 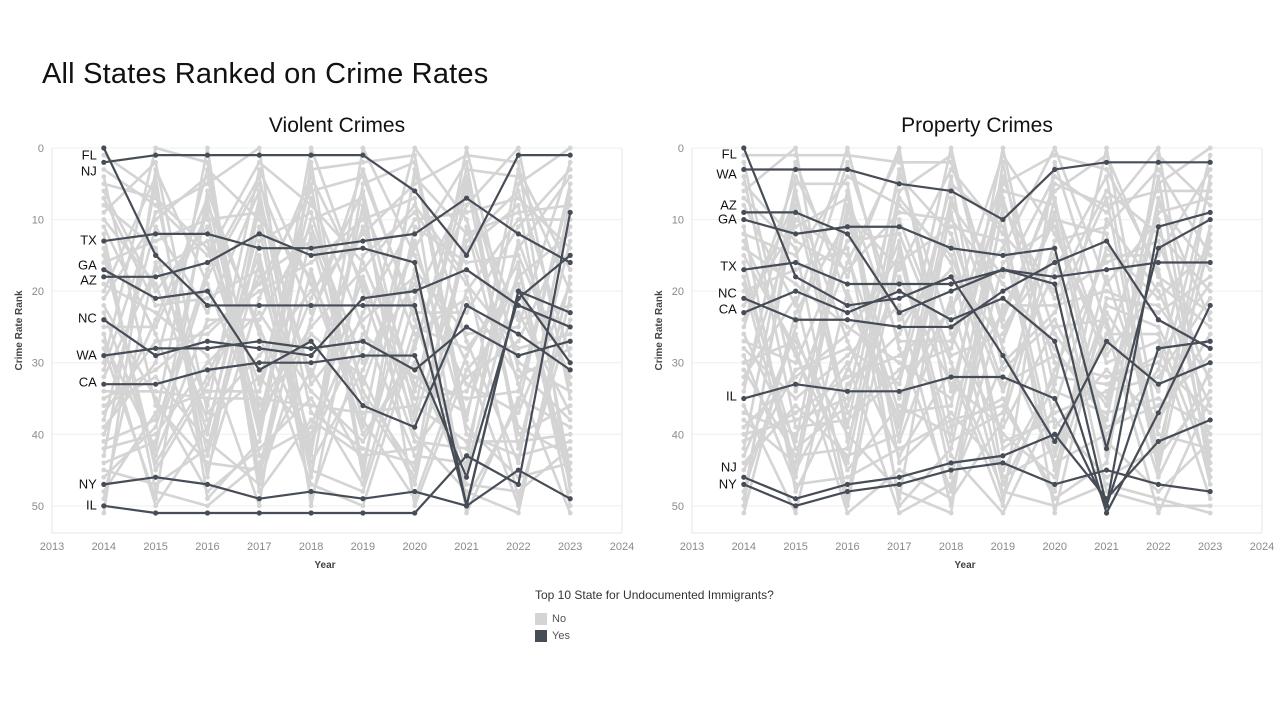 I want to click on series-line-nj, so click(x=977, y=459).